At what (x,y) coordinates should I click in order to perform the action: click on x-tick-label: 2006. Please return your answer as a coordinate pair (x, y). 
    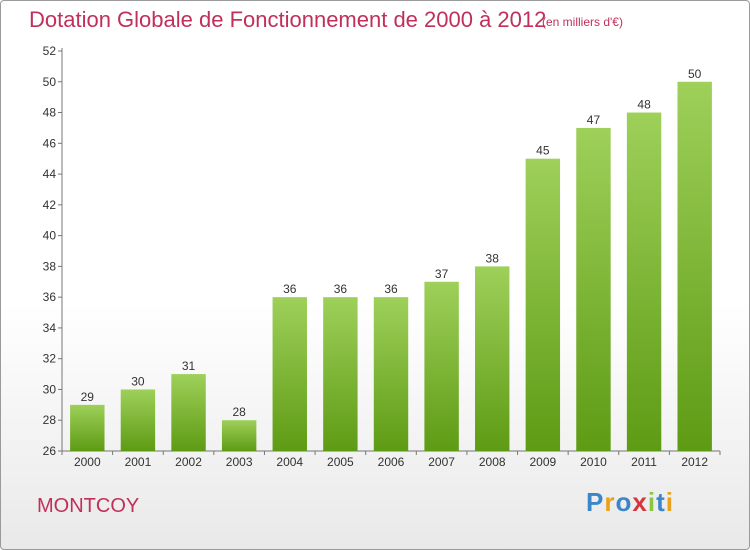
    Looking at the image, I should click on (391, 462).